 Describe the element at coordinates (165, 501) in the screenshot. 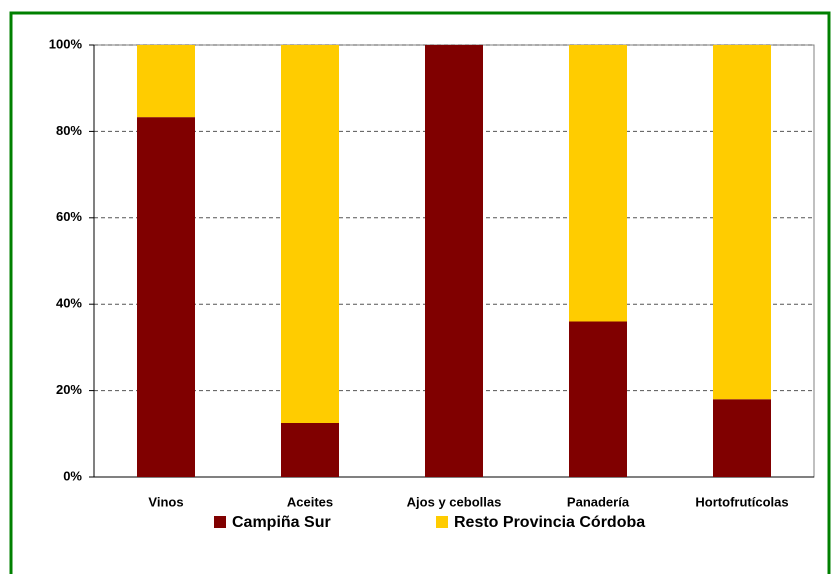

I see `x-tick-label: Vinos` at that location.